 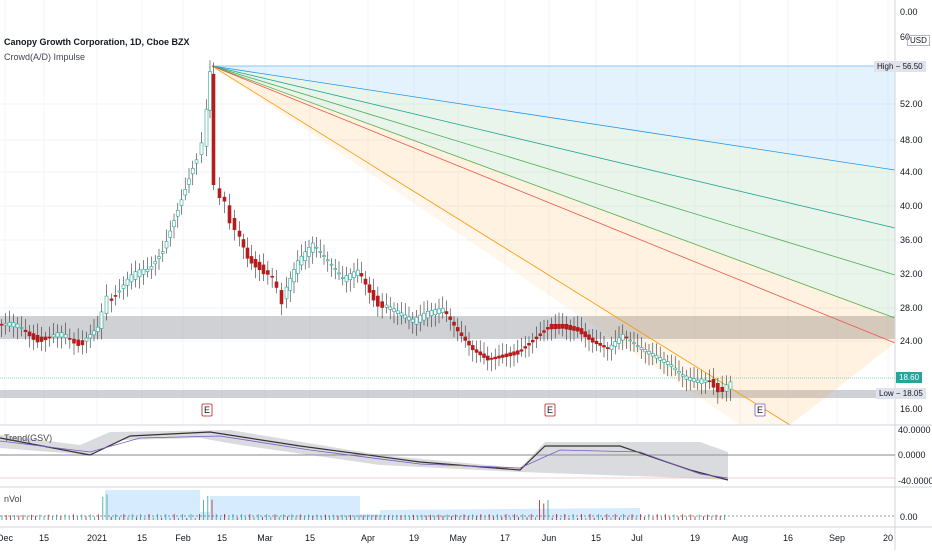 I want to click on time-tick-label: Jun, so click(x=549, y=538).